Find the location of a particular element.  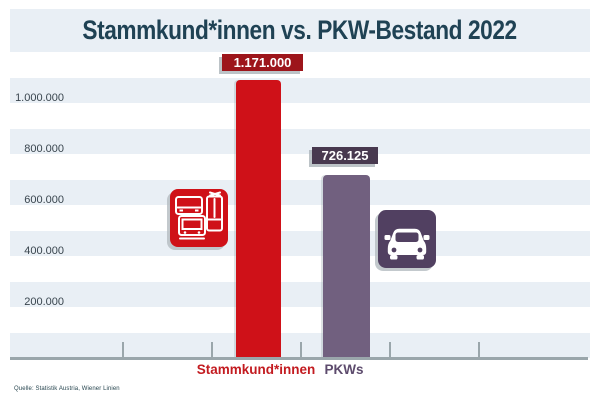

y-axis-tick-label: 600.000 is located at coordinates (44, 200).